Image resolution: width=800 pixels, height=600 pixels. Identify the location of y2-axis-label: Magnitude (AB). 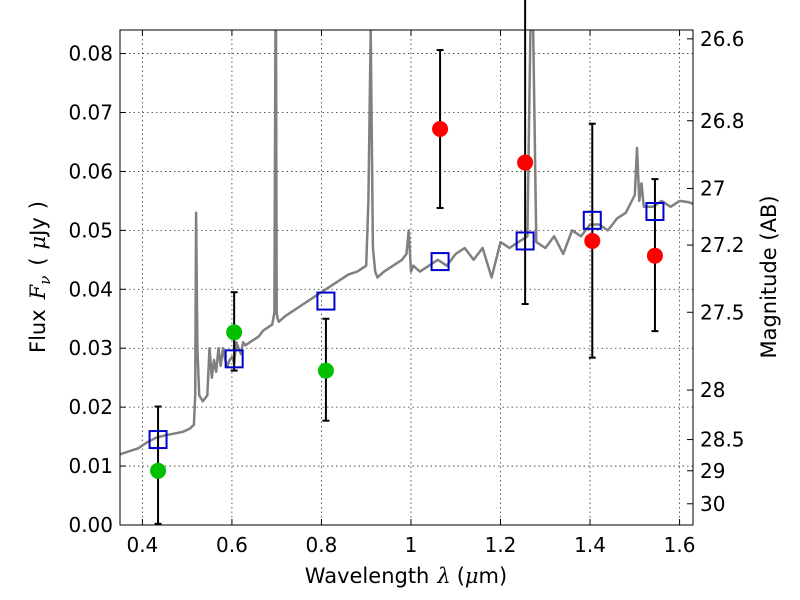
(769, 276).